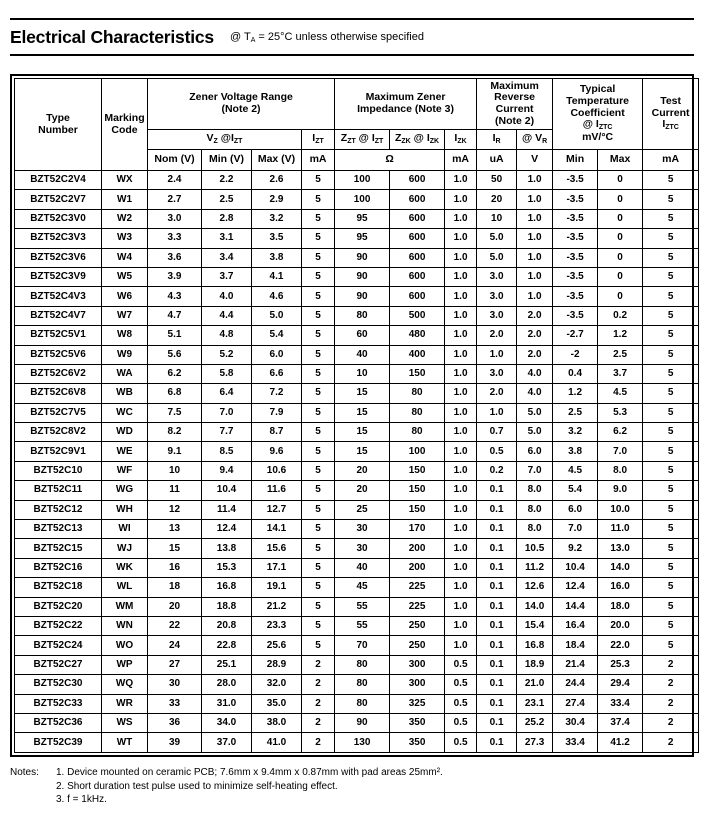 The width and height of the screenshot is (704, 814). I want to click on cell-zzt: 90, so click(362, 296).